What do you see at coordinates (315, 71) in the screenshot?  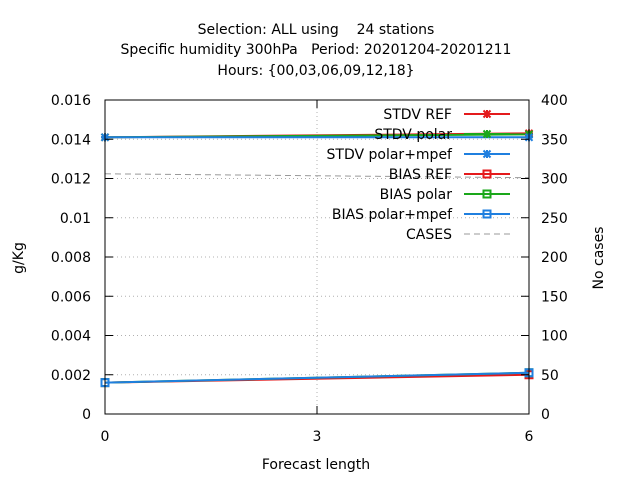 I see `title-line: Hours: {00,03,06,09,12,18}` at bounding box center [315, 71].